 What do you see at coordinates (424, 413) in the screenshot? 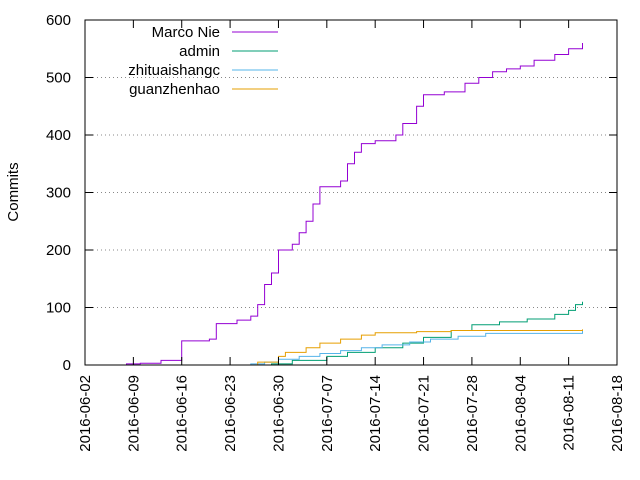
I see `x-tick-label: 2016-07-21` at bounding box center [424, 413].